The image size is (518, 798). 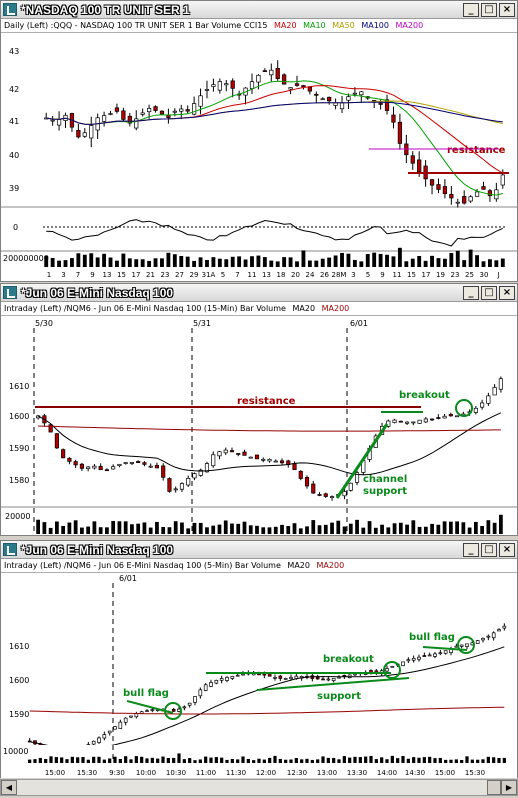 What do you see at coordinates (494, 787) in the screenshot?
I see `scroll-thumb` at bounding box center [494, 787].